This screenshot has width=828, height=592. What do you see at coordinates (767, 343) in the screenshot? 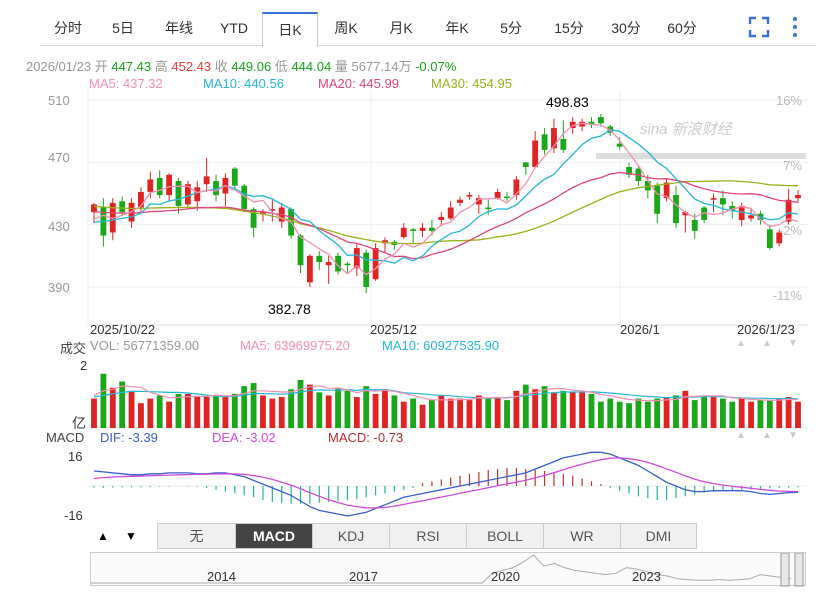
I see `collapse-up-icon-2: ▲` at bounding box center [767, 343].